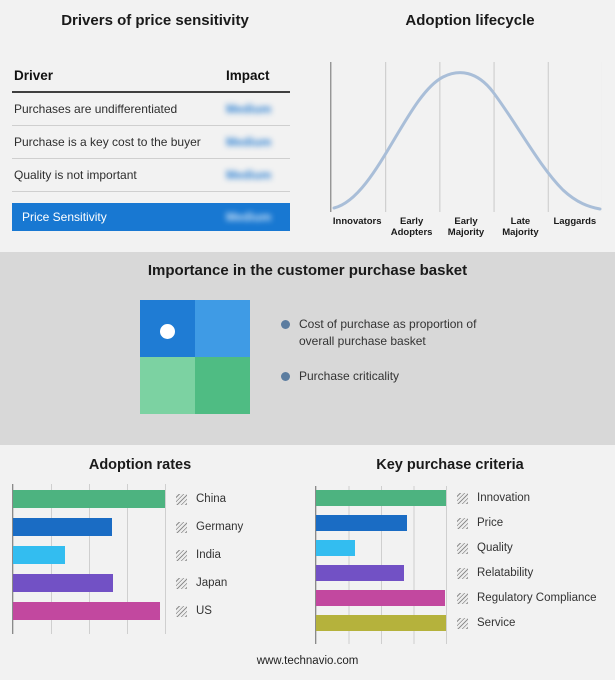 Image resolution: width=615 pixels, height=680 pixels. Describe the element at coordinates (89, 499) in the screenshot. I see `bar-china` at that location.